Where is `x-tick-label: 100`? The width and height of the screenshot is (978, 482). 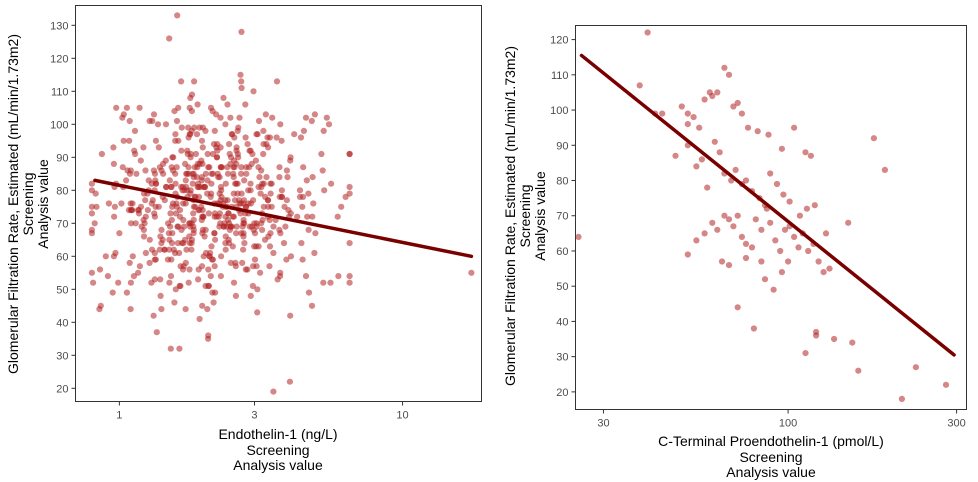 x-tick-label: 100 is located at coordinates (788, 424).